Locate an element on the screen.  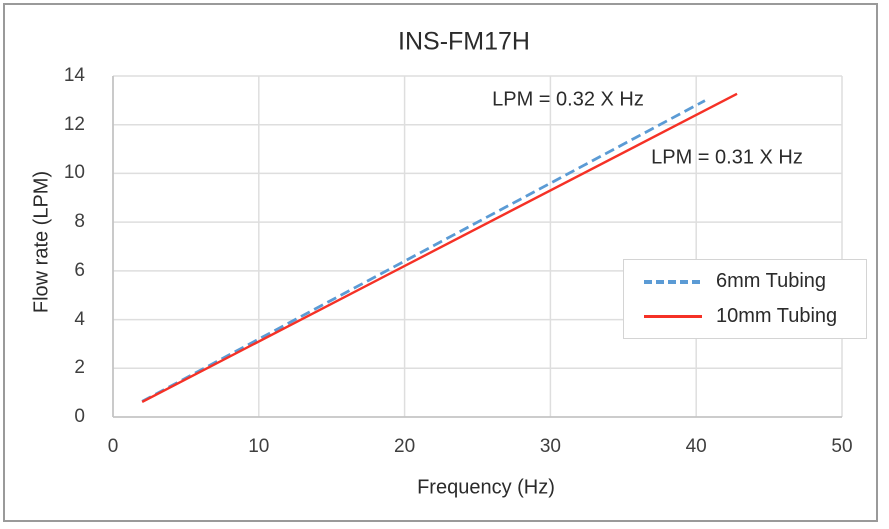
solid-line-sample-icon is located at coordinates (673, 316).